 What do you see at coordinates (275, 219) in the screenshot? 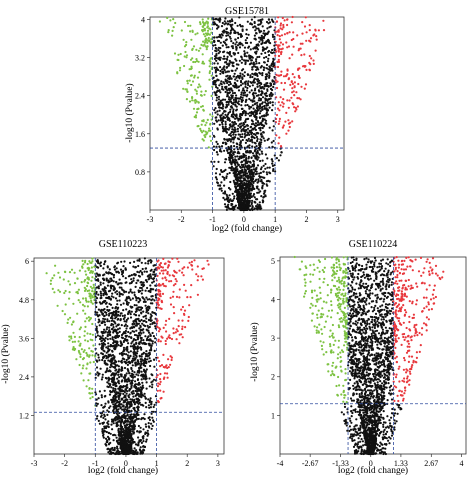
I see `x-tick-label: 1` at bounding box center [275, 219].